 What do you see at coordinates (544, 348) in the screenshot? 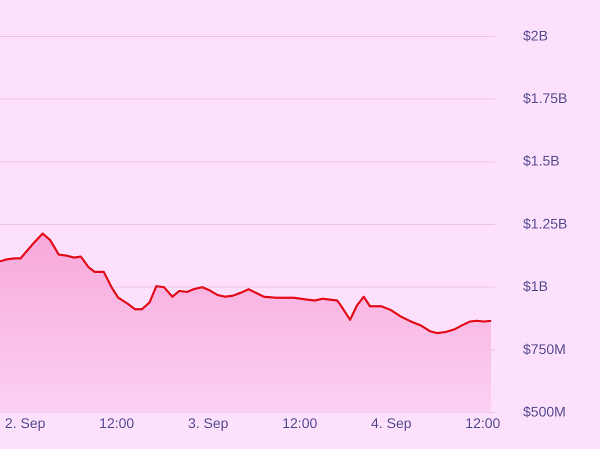
I see `y-tick-label: $750M` at bounding box center [544, 348].